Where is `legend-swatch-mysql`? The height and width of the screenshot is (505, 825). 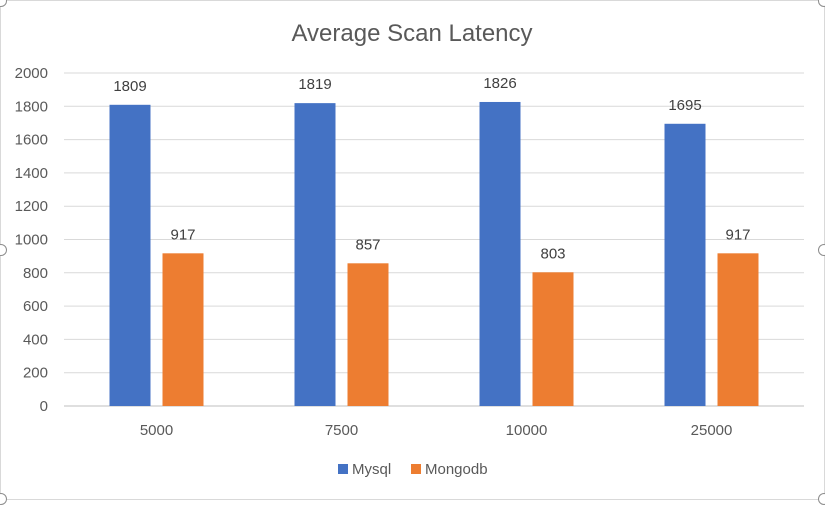 legend-swatch-mysql is located at coordinates (343, 469).